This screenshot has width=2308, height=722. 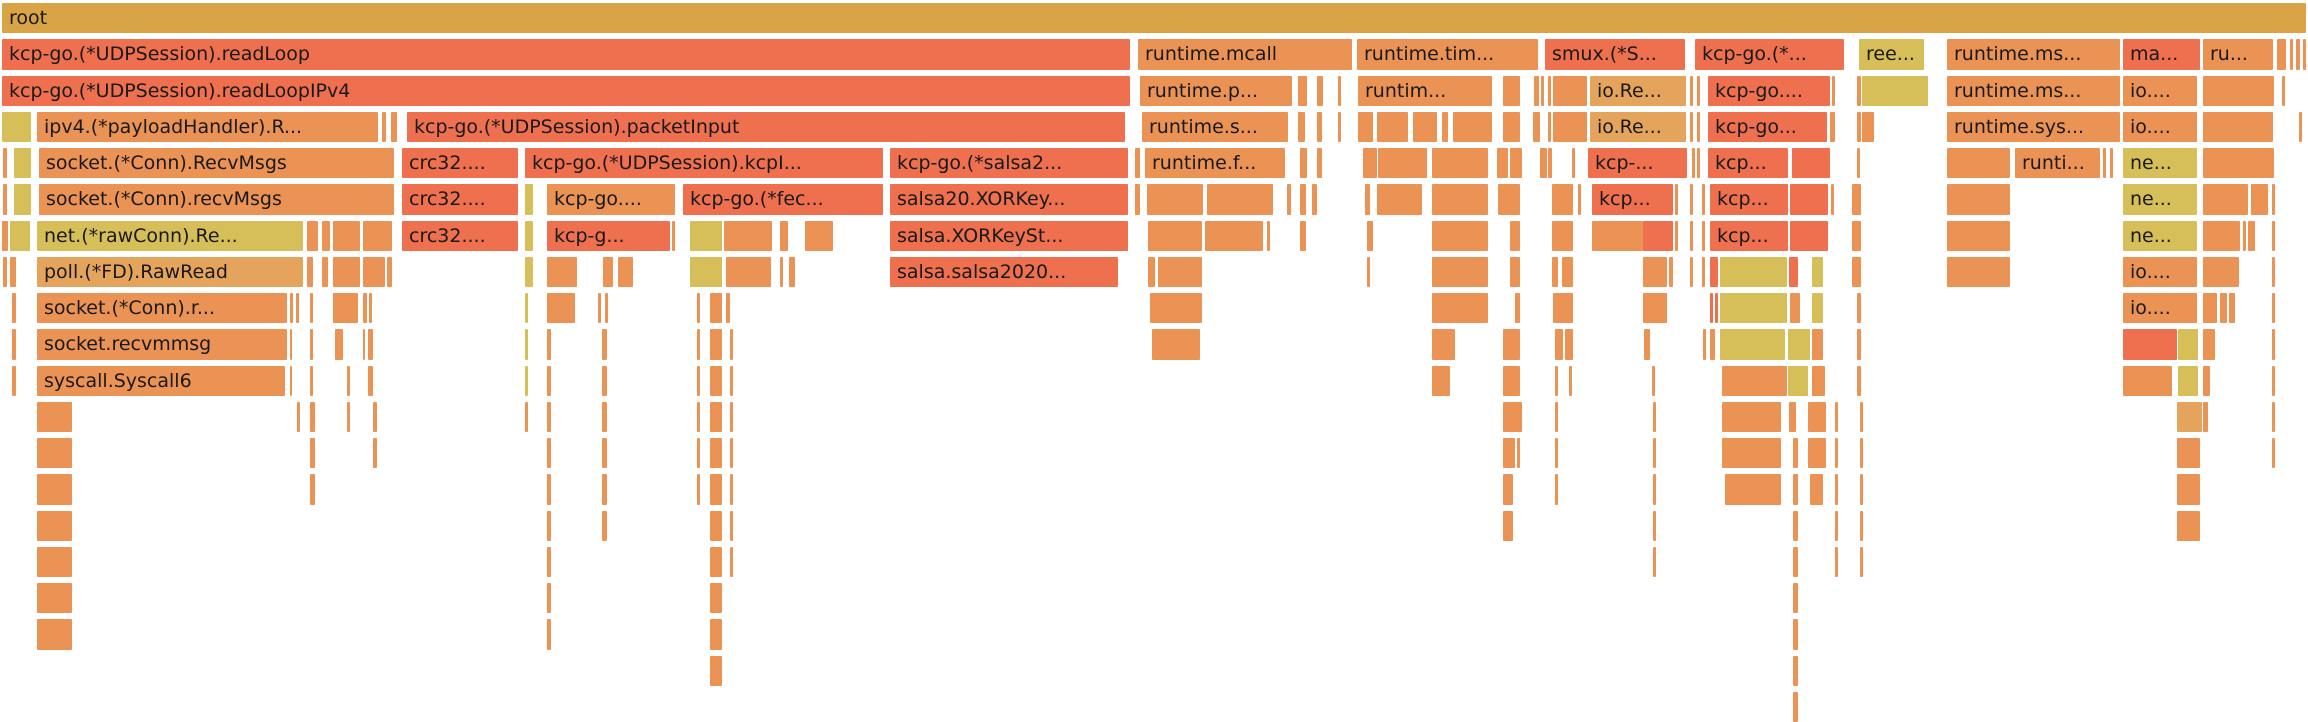 I want to click on flame-frame-kcp-go-udpsession-readloop: kcp-go.(*UDPSession).readLoop, so click(x=566, y=54).